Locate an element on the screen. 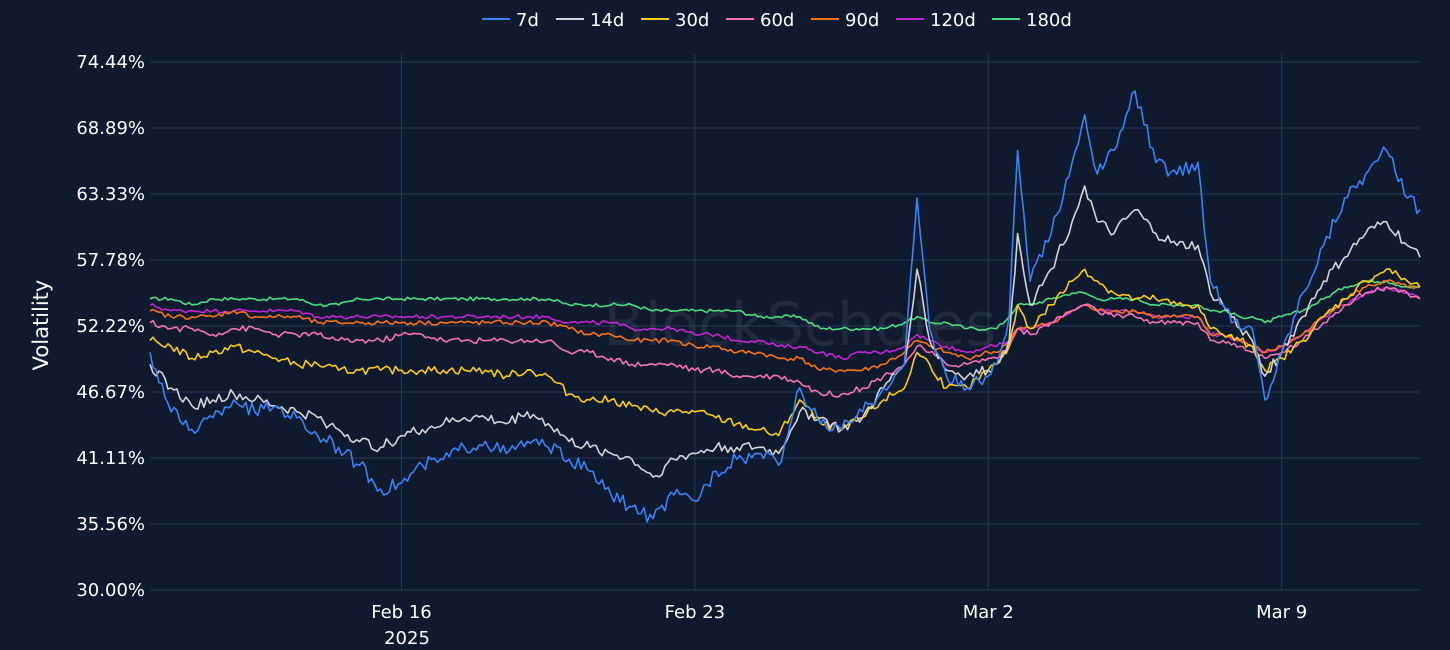 The image size is (1450, 650). legend-label: 14d is located at coordinates (607, 20).